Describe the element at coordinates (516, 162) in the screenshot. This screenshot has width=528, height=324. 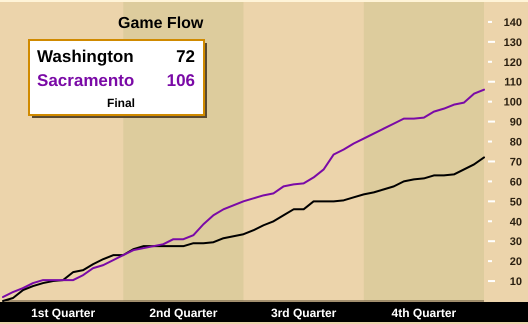
I see `y-tick-label: 70` at that location.